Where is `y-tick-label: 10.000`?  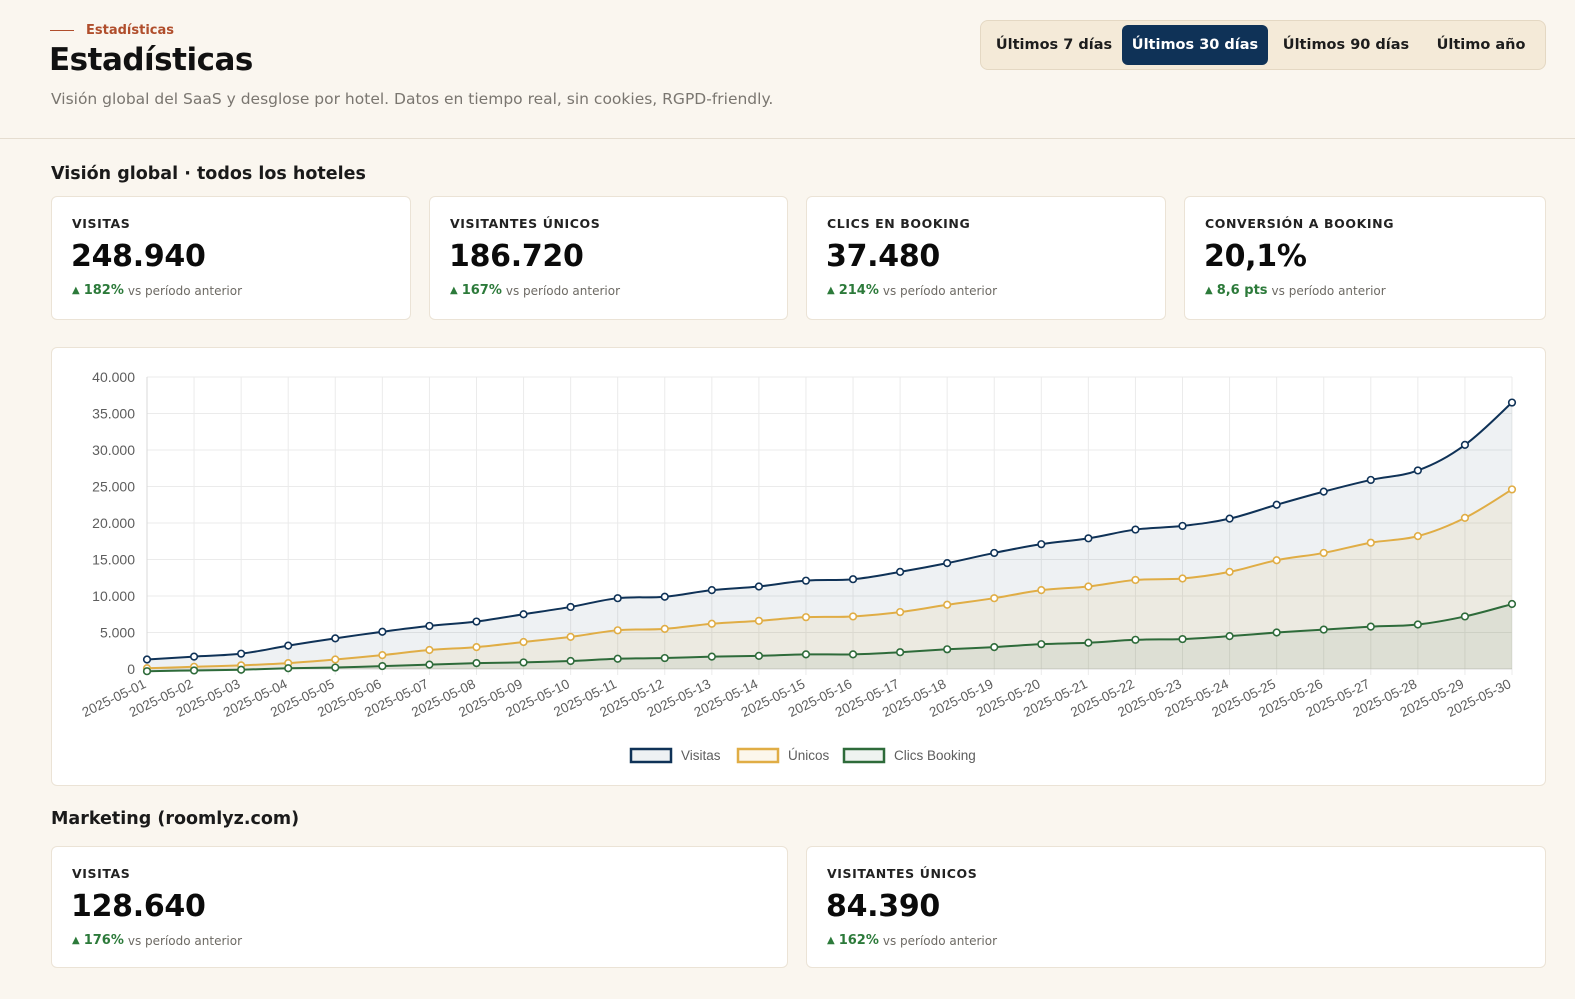
y-tick-label: 10.000 is located at coordinates (113, 596).